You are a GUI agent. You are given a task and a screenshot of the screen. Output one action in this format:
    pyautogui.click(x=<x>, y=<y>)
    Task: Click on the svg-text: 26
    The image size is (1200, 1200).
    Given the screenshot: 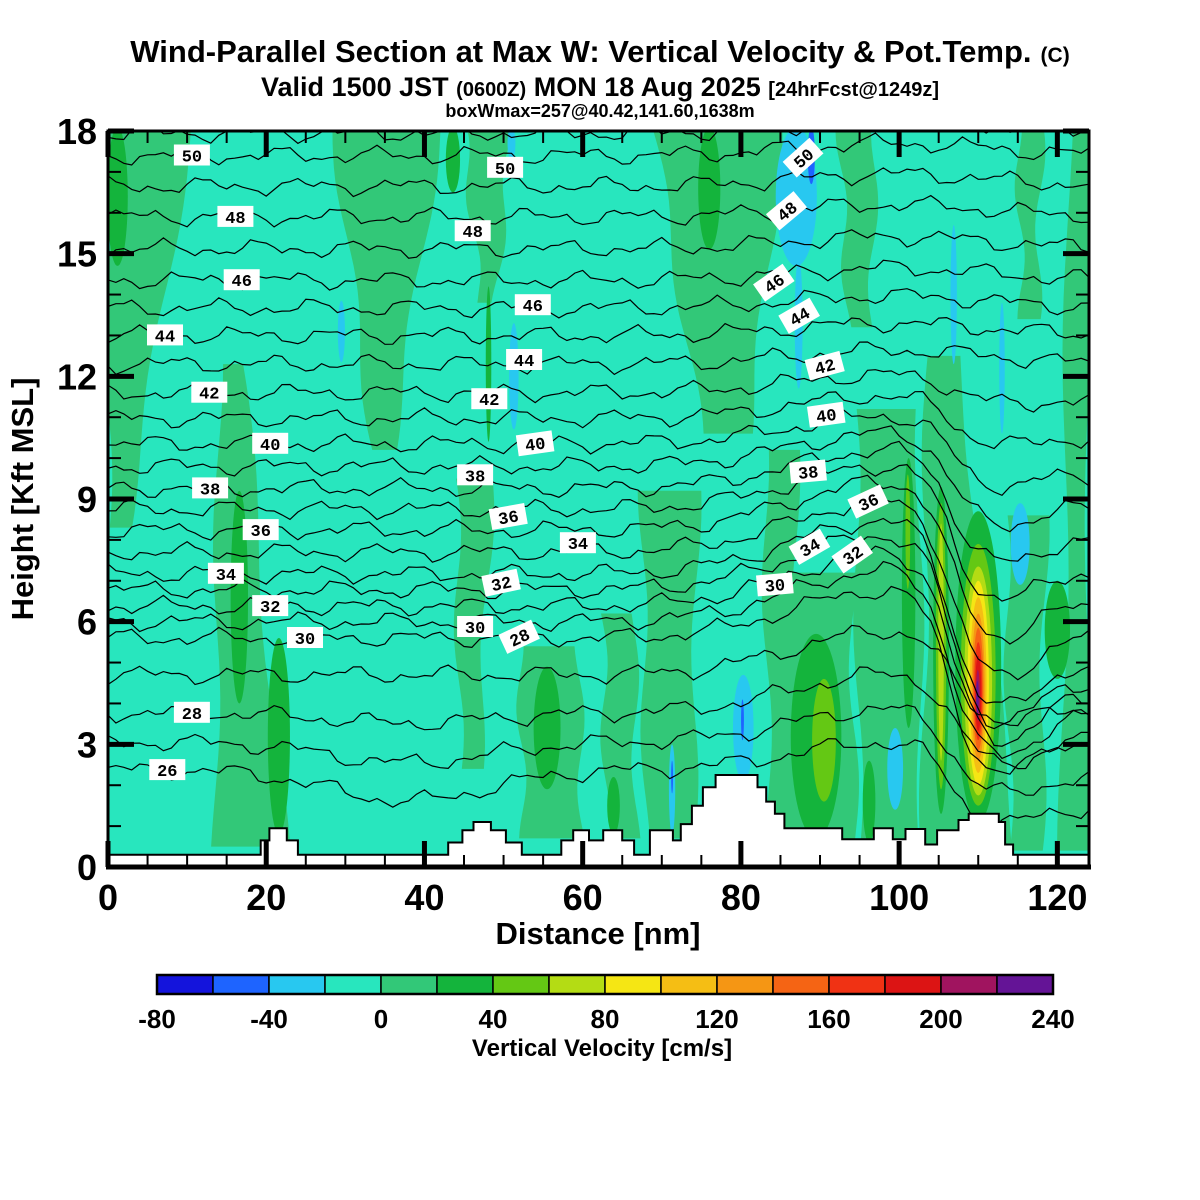 What is the action you would take?
    pyautogui.click(x=167, y=772)
    